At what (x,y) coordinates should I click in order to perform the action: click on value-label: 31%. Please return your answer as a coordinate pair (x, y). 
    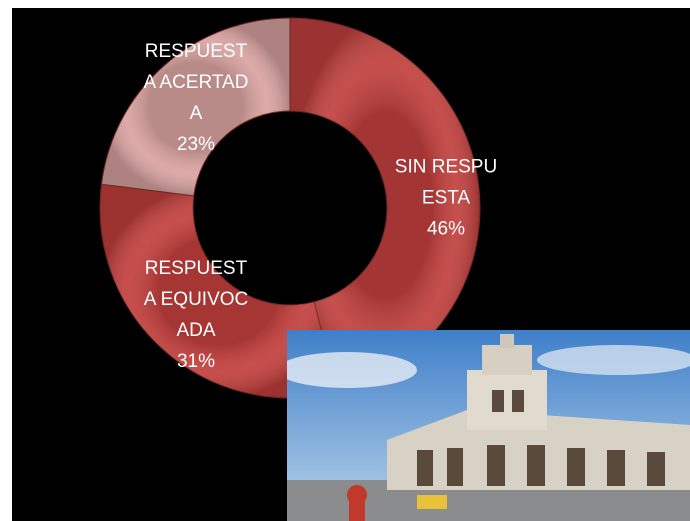
    Looking at the image, I should click on (196, 361).